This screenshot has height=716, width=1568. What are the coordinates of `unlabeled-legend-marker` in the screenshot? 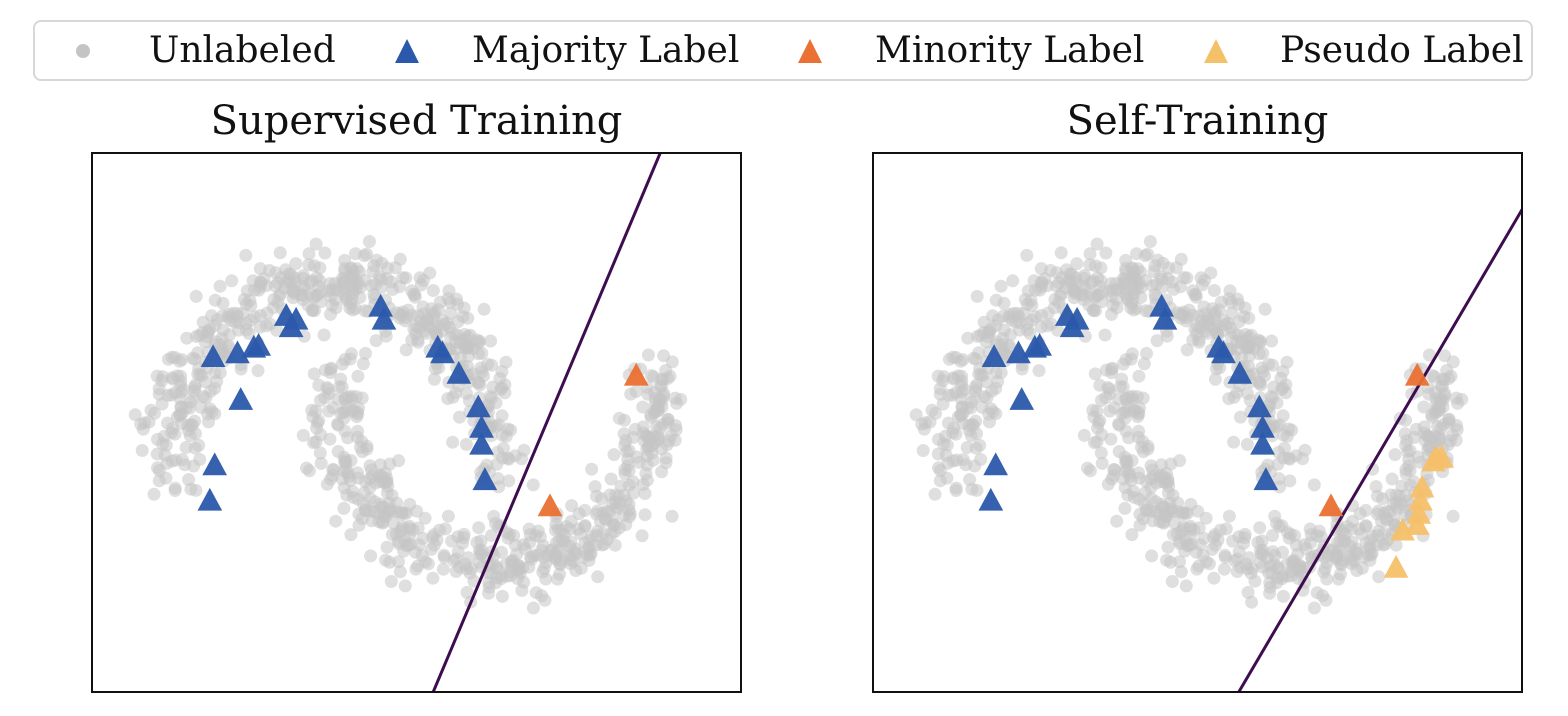 It's located at (83, 50).